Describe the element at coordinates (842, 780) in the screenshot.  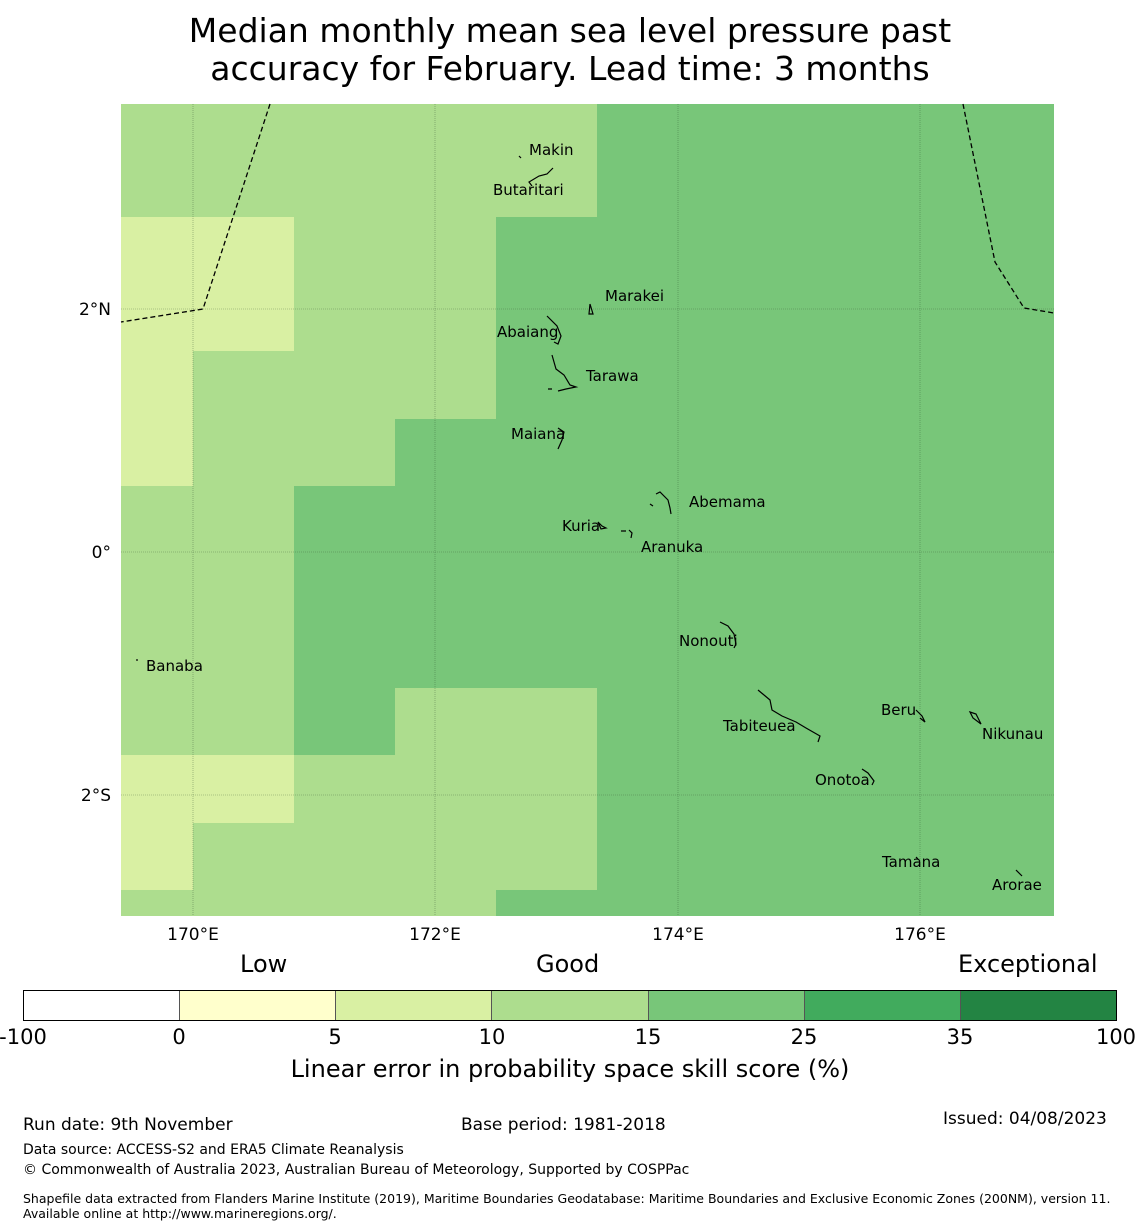
I see `island-label: Onotoa` at that location.